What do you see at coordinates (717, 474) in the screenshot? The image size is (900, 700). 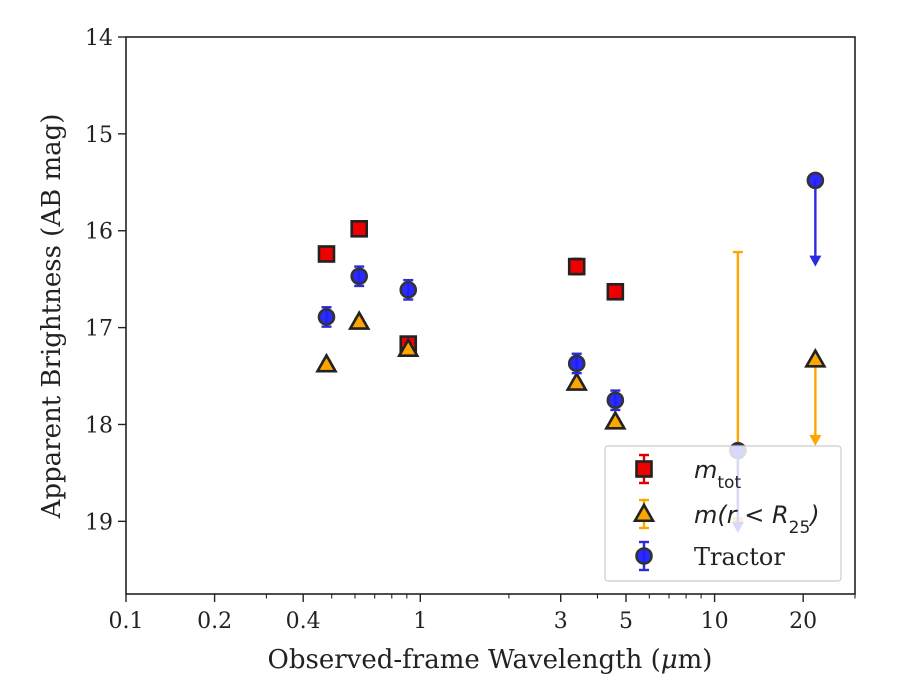 I see `legend-label-m_tot: mtot` at bounding box center [717, 474].